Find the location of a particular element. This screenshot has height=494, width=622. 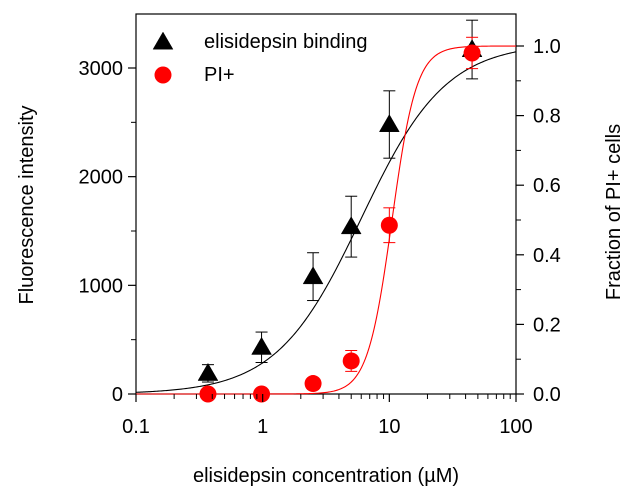

y-axis-left-title: Fluorescence intensity is located at coordinates (27, 205).